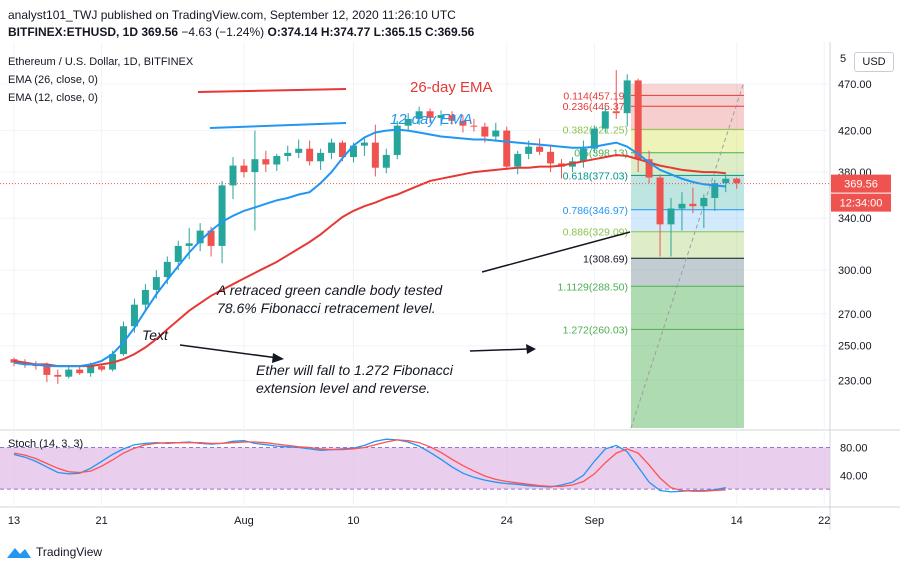 Image resolution: width=900 pixels, height=575 pixels. I want to click on time-tick-label: 24, so click(507, 521).